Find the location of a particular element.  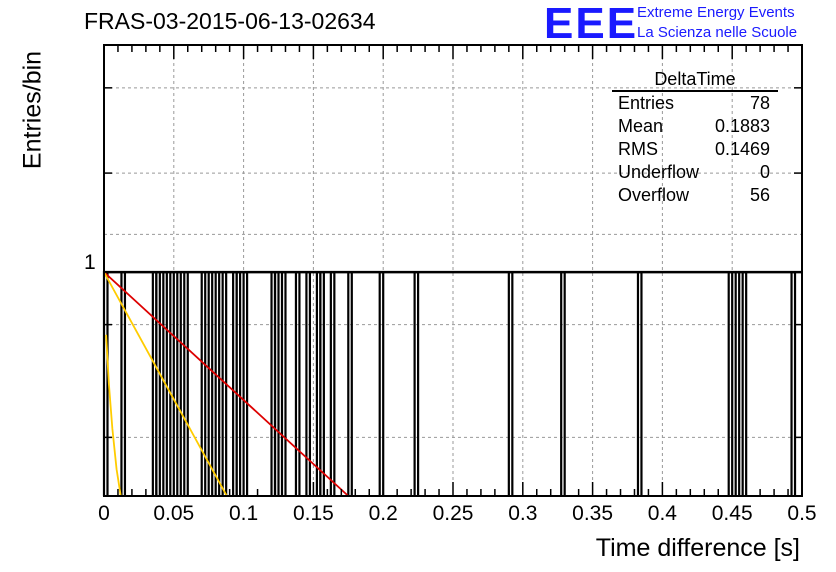

stats-title: DeltaTime is located at coordinates (695, 80).